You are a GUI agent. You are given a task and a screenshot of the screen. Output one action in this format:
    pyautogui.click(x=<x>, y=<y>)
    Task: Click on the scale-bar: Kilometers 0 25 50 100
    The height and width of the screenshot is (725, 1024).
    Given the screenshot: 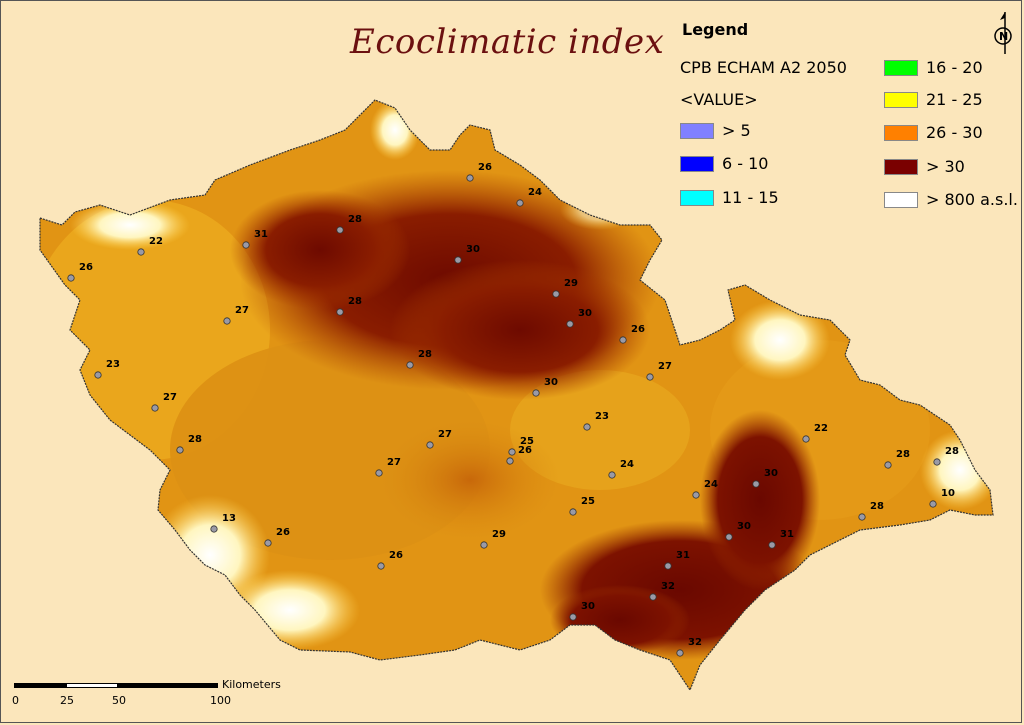 What is the action you would take?
    pyautogui.click(x=163, y=696)
    